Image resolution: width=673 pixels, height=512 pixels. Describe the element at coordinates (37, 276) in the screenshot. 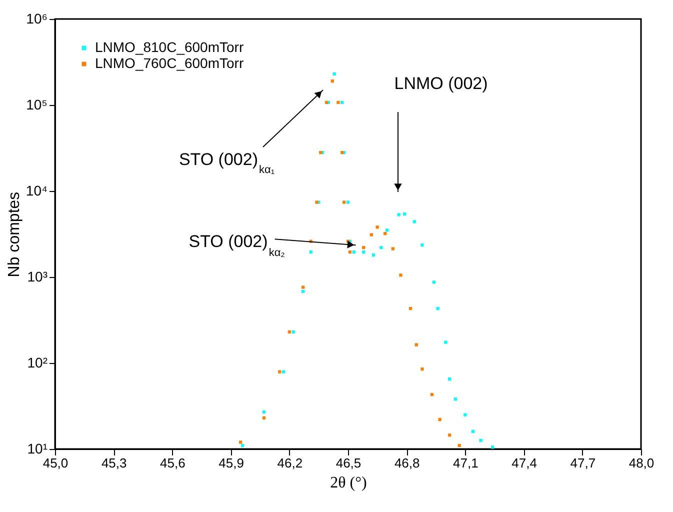

I see `y-tick-label: 10³` at that location.